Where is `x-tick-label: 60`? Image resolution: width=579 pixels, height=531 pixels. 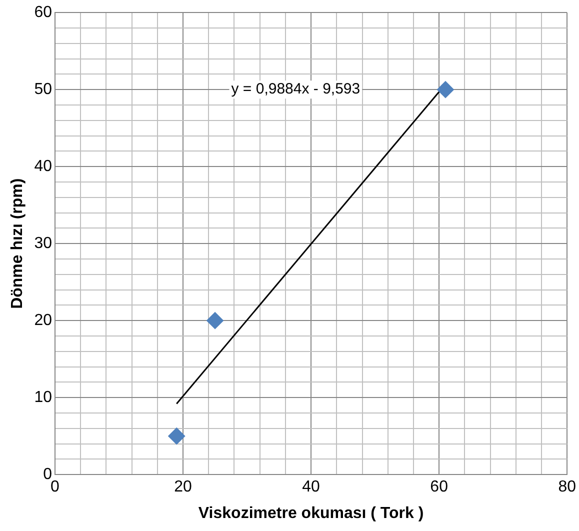
x-tick-label: 60 is located at coordinates (439, 487).